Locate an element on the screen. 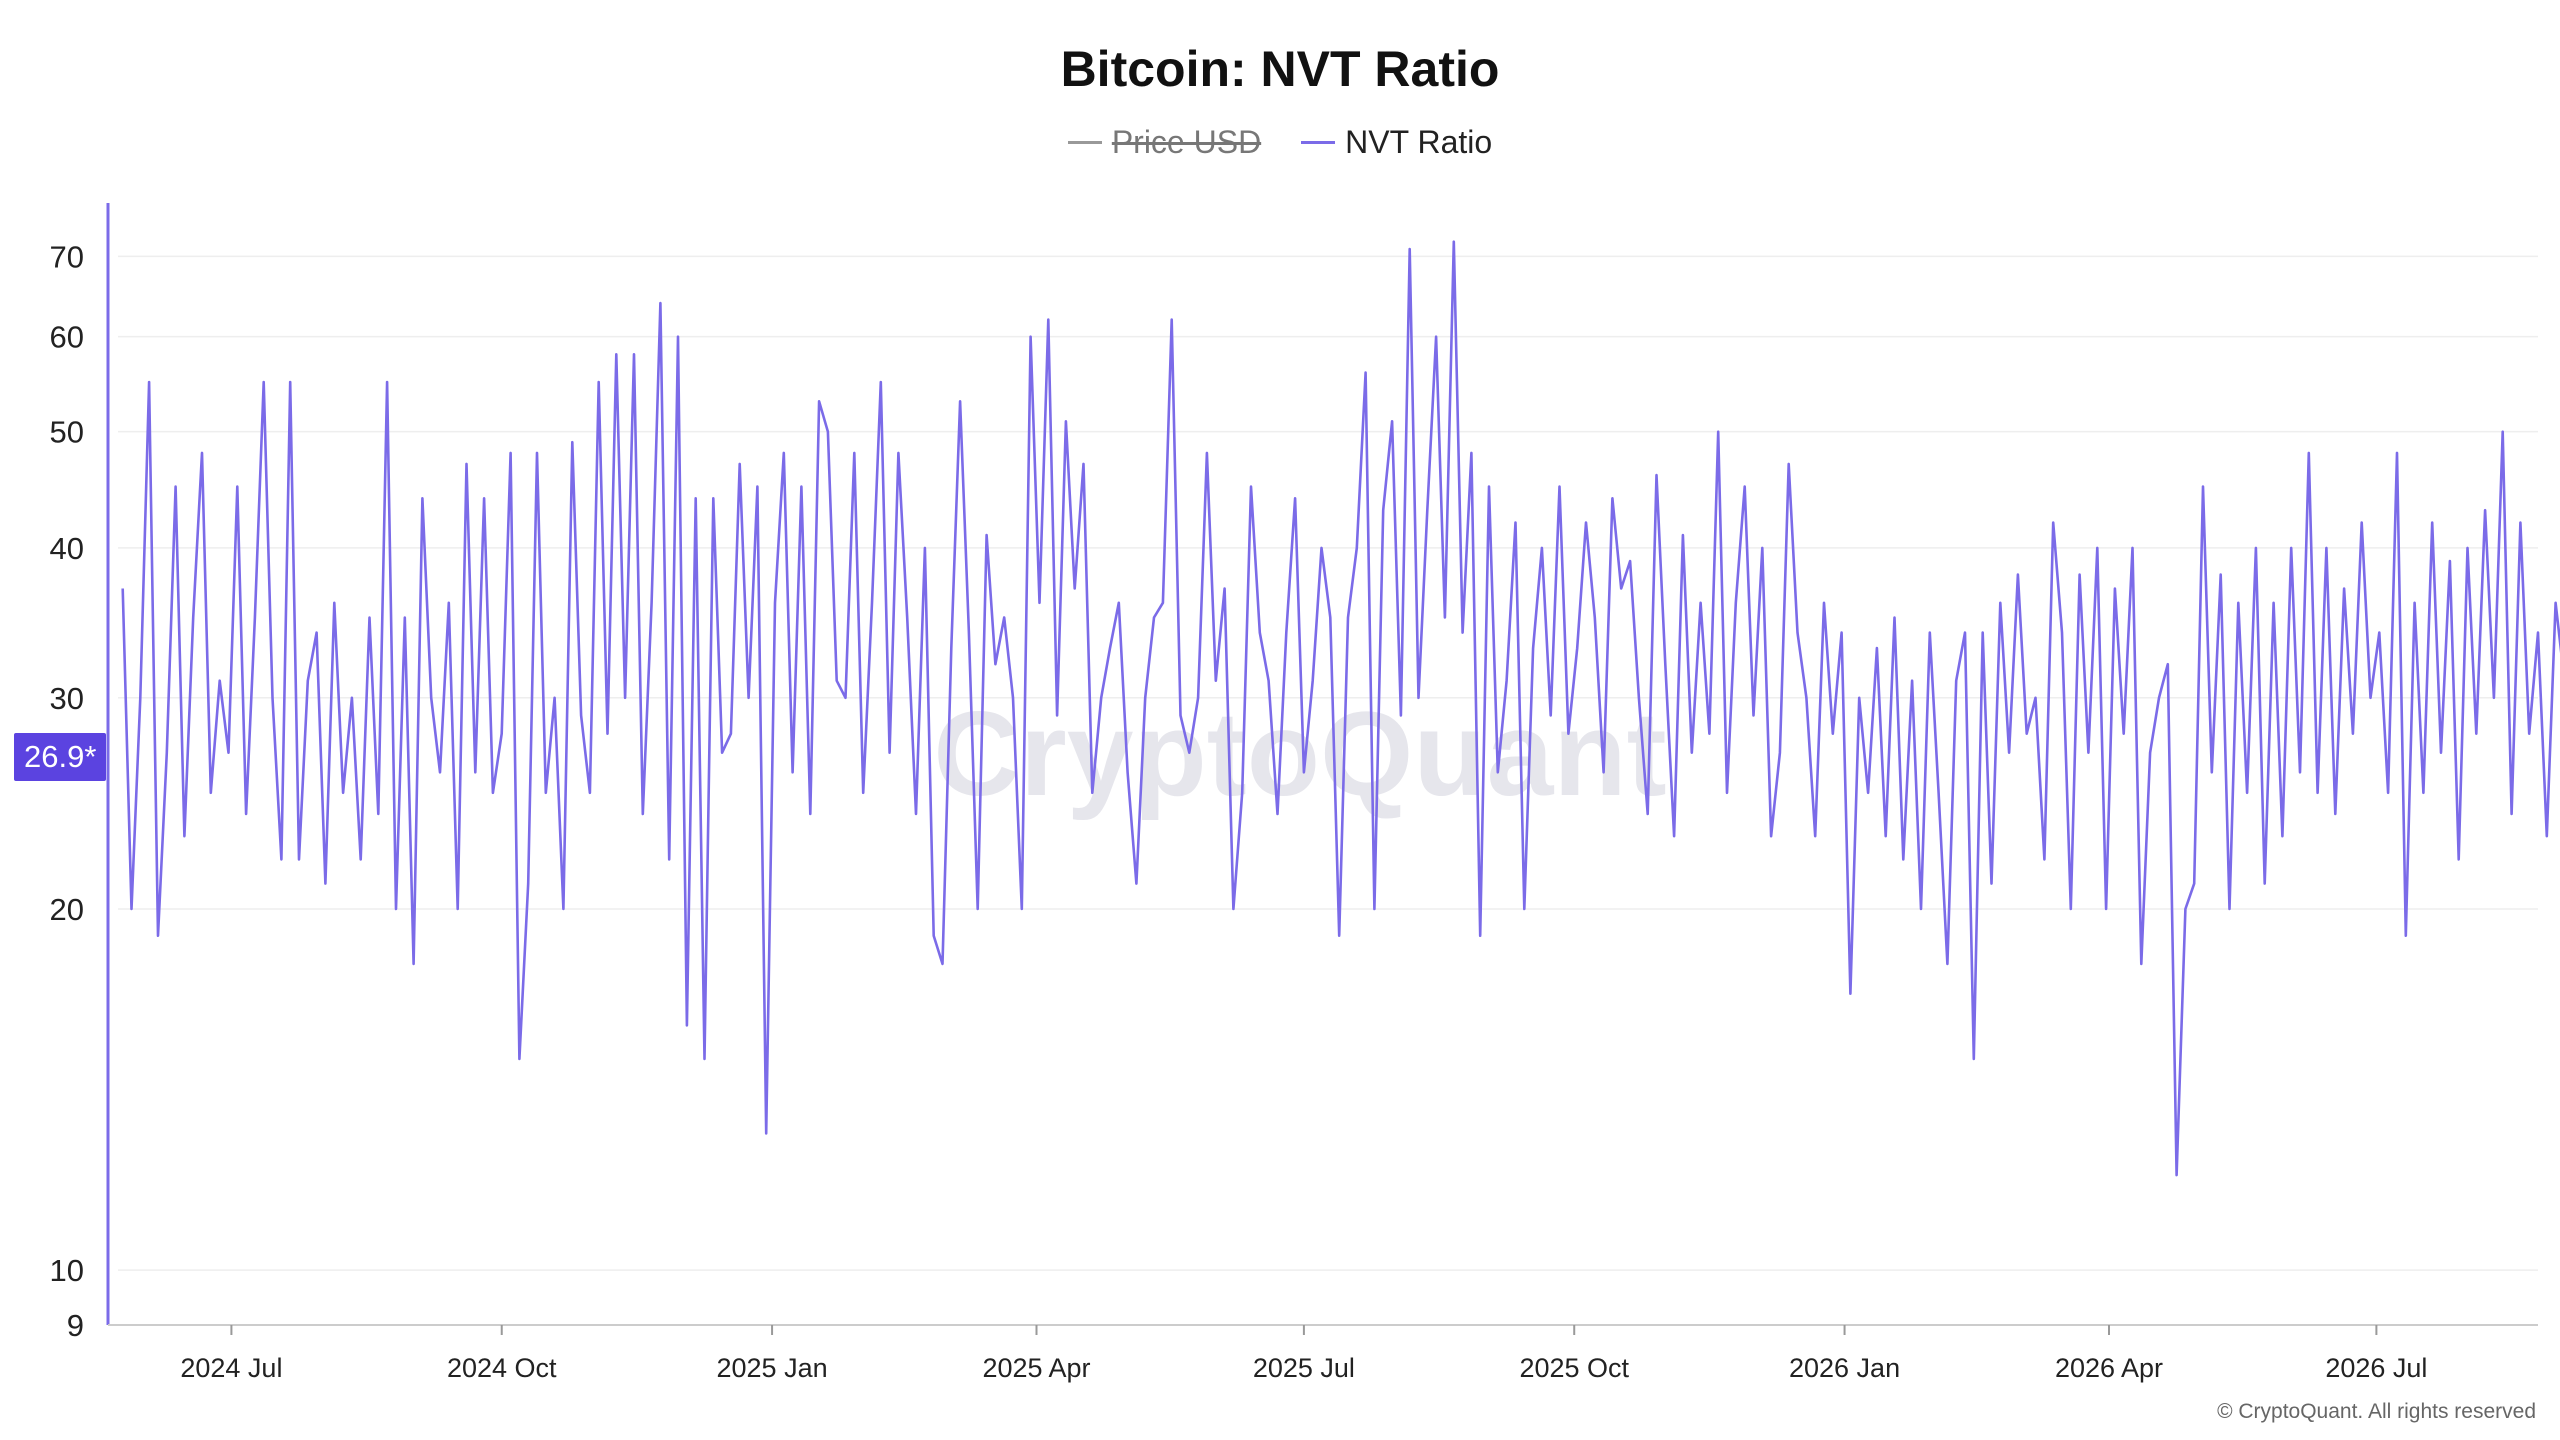  x-tick-label: 2025 Oct is located at coordinates (1574, 1368).